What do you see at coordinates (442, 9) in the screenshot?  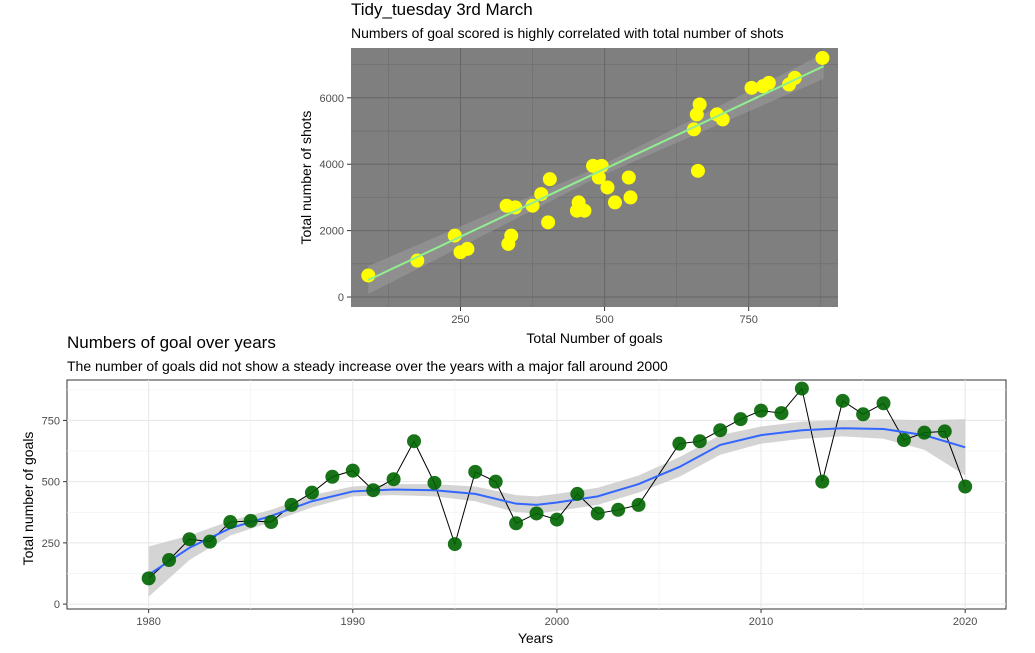 I see `chart1-title: Tidy_tuesday 3rd March` at bounding box center [442, 9].